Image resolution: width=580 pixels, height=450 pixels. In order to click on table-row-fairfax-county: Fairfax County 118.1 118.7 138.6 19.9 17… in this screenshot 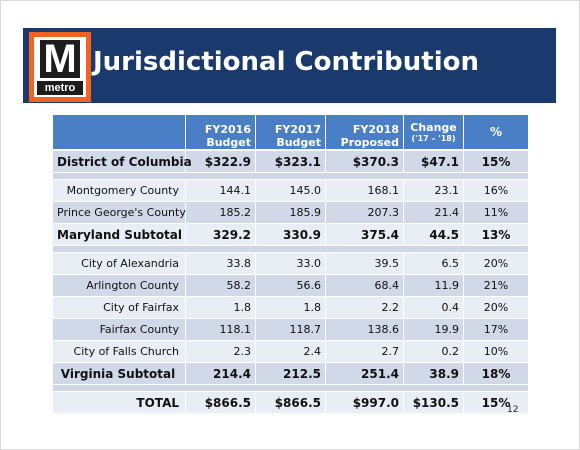, I will do `click(291, 330)`.